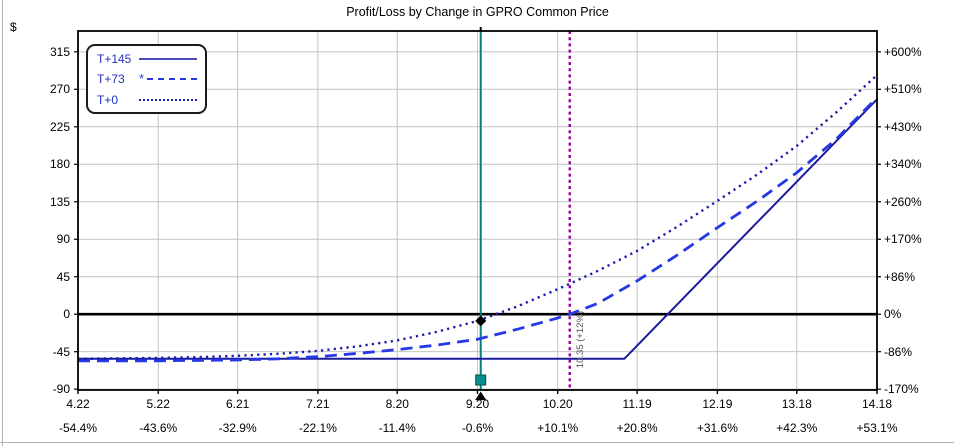 This screenshot has height=446, width=954. What do you see at coordinates (903, 239) in the screenshot?
I see `percent-tick-label: +170%` at bounding box center [903, 239].